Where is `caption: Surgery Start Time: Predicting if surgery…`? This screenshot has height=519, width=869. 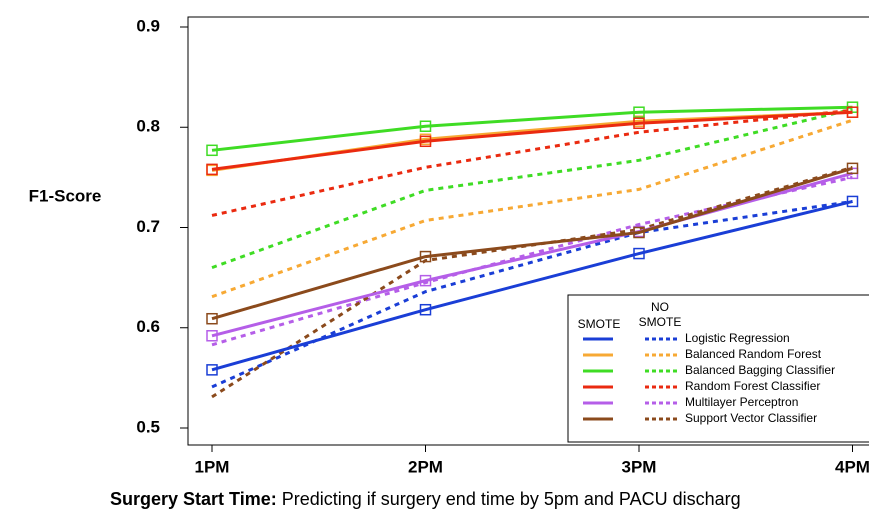
caption: Surgery Start Time: Predicting if surgery… is located at coordinates (425, 499).